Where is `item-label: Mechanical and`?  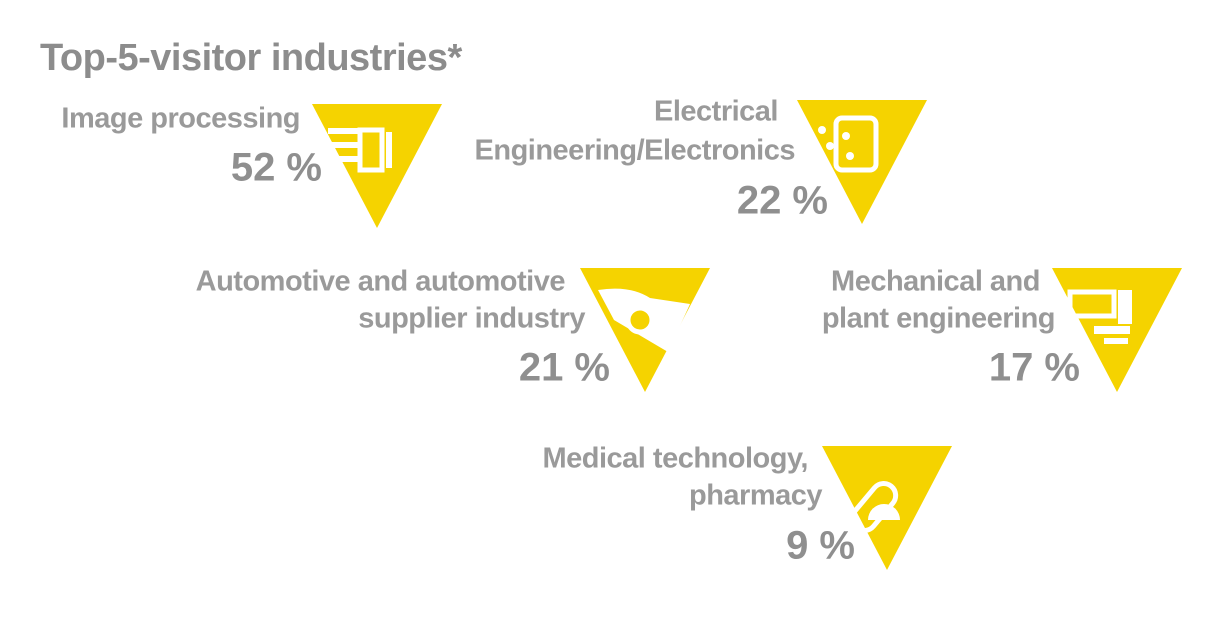 item-label: Mechanical and is located at coordinates (935, 282).